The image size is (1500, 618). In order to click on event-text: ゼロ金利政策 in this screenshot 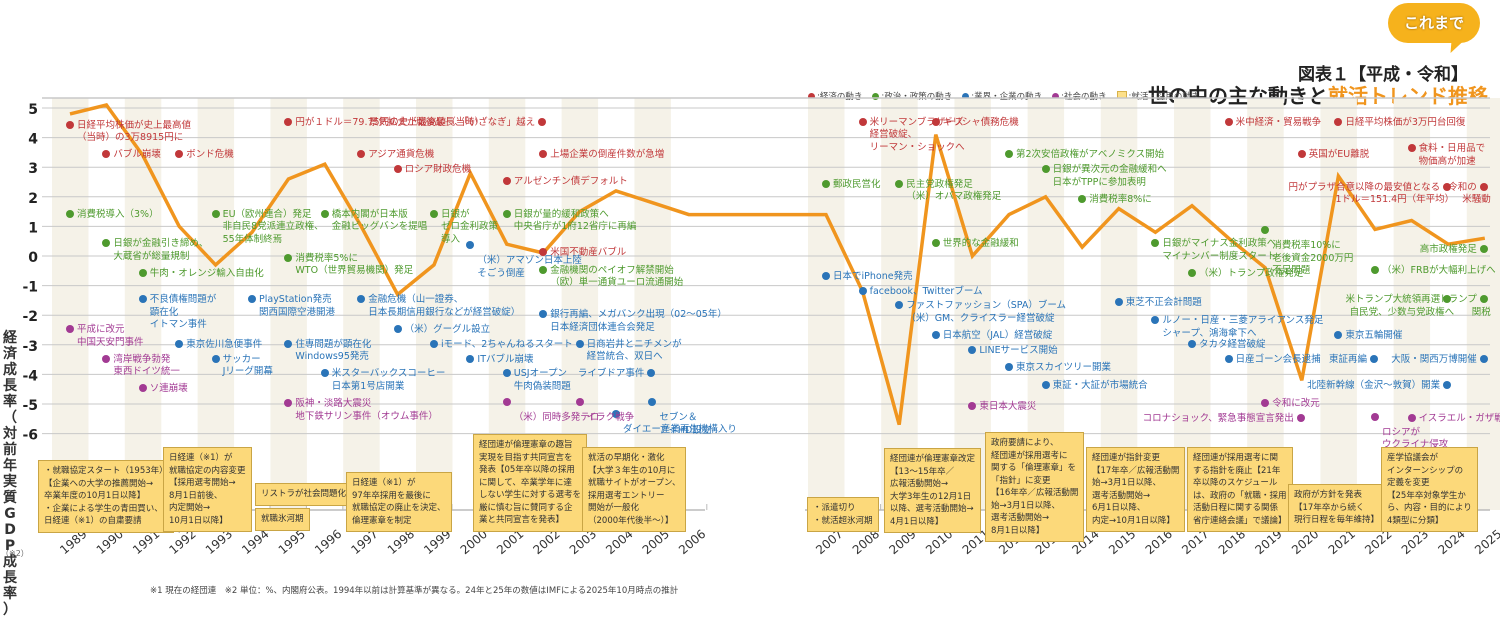, I will do `click(469, 226)`.